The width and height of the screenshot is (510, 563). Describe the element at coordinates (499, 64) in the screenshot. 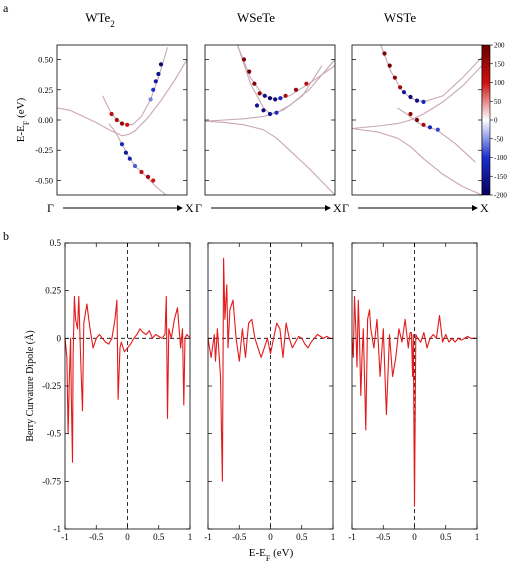

I see `colorbar-tick-label: 150` at that location.